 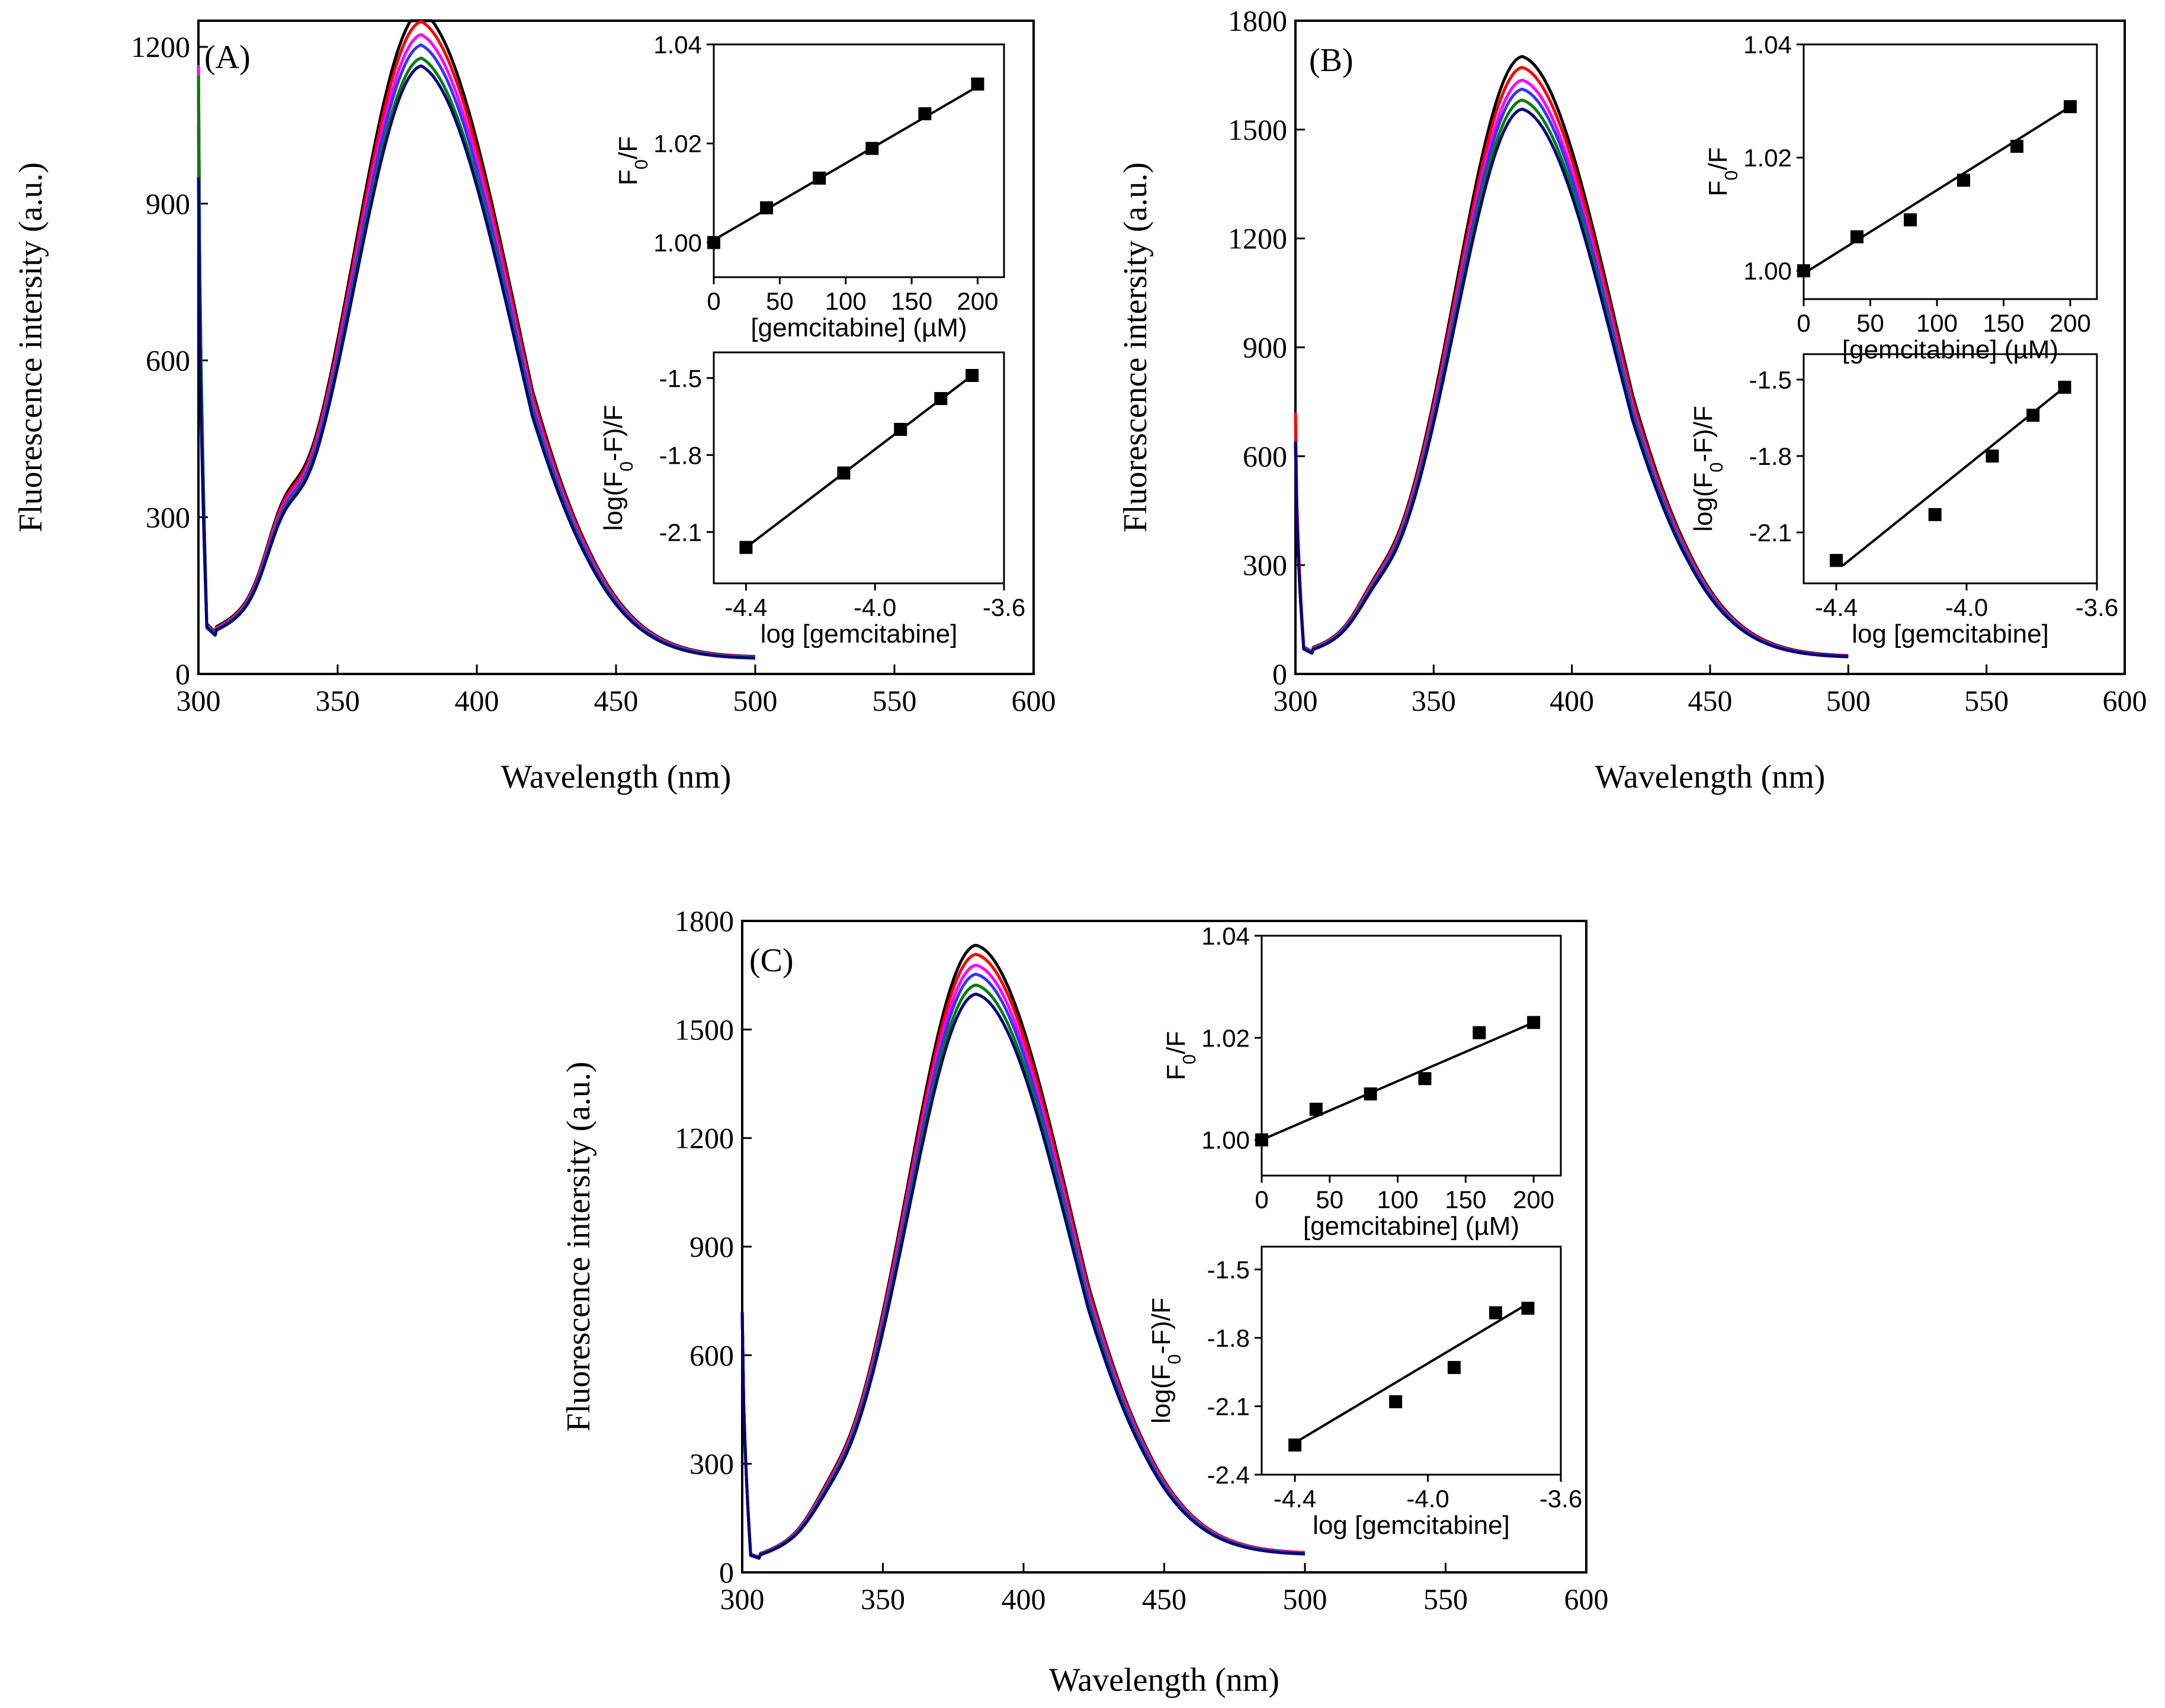 I want to click on x-tick-label: 350, so click(x=338, y=700).